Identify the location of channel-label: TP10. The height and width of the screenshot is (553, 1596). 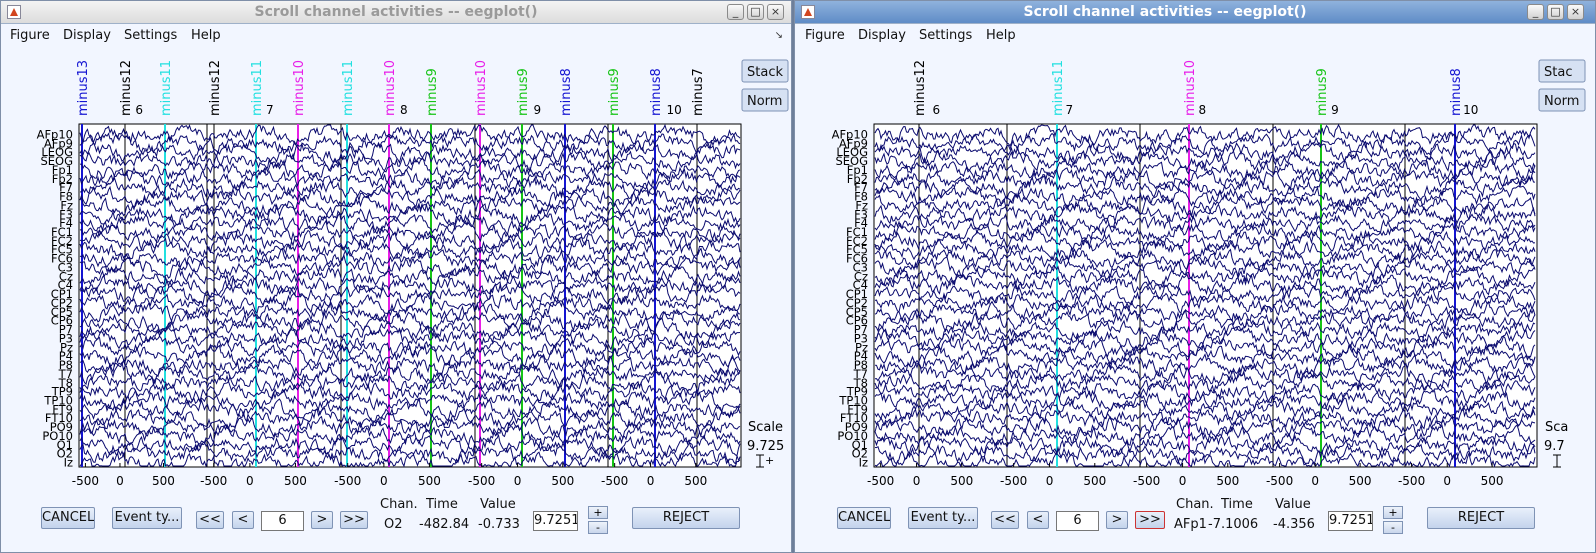
(58, 400).